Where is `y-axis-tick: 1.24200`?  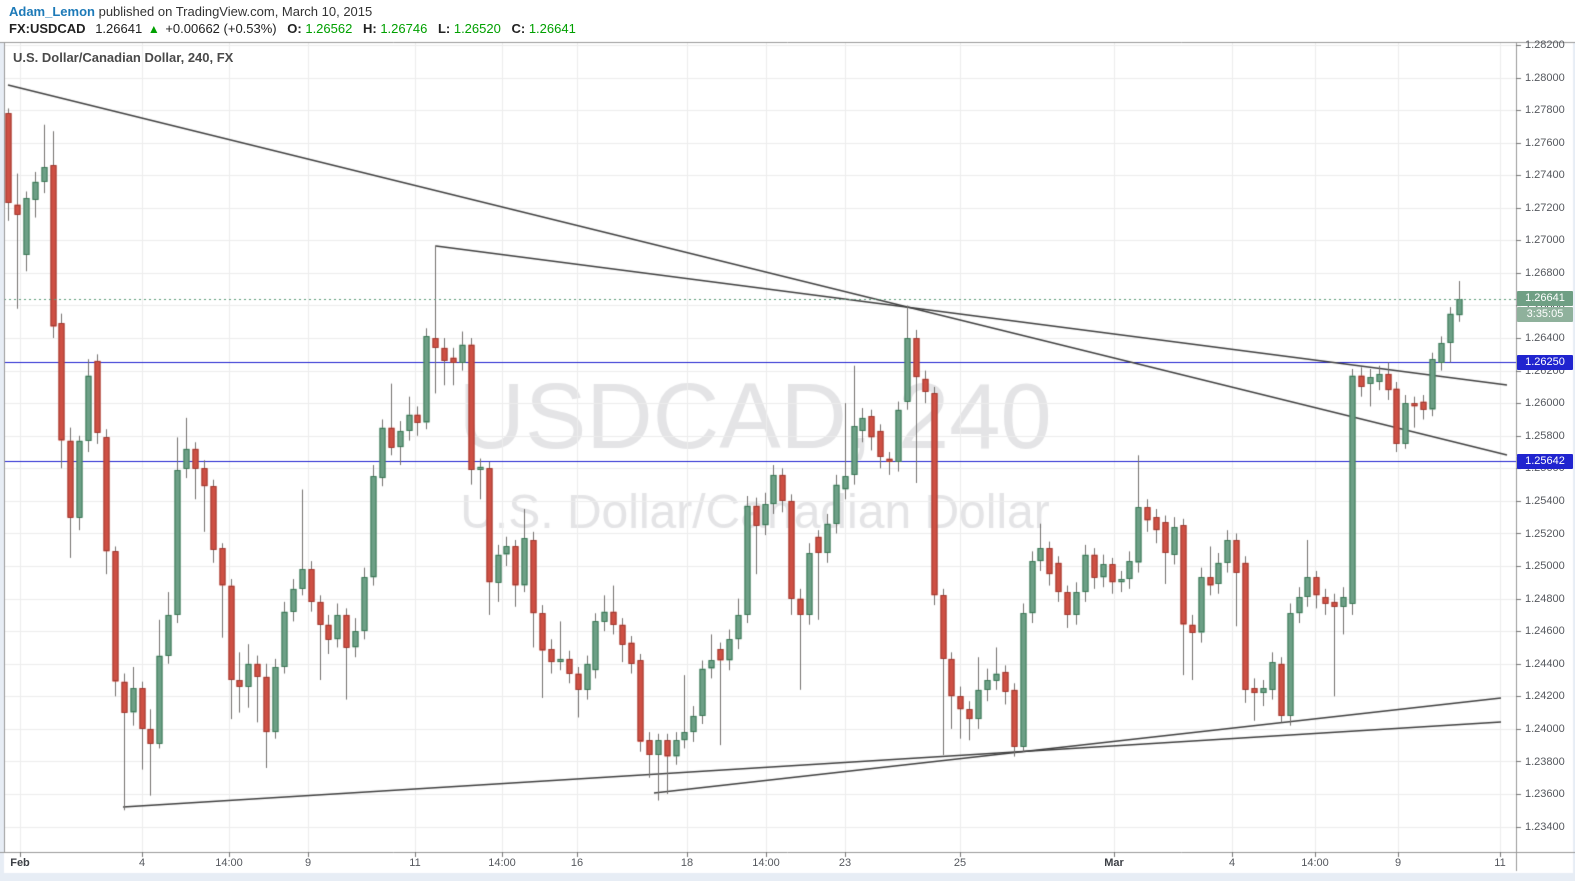
y-axis-tick: 1.24200 is located at coordinates (1545, 696).